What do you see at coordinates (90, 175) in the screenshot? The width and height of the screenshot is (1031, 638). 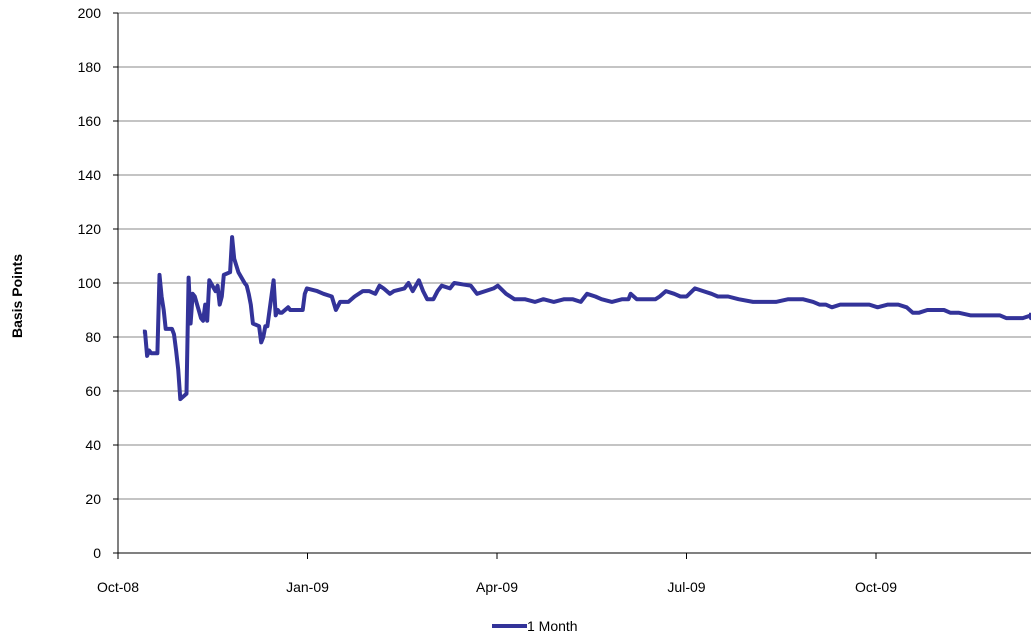 I see `y-tick-label: 140` at bounding box center [90, 175].